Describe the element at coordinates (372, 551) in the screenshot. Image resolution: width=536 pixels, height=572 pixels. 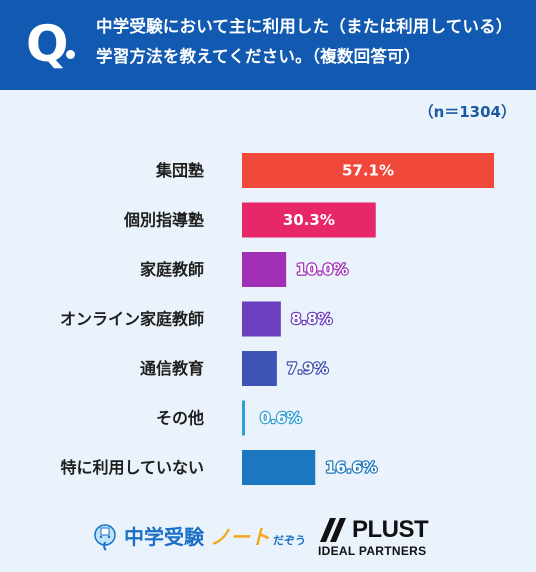
I see `plust-subtitle: IDEAL PARTNERS` at that location.